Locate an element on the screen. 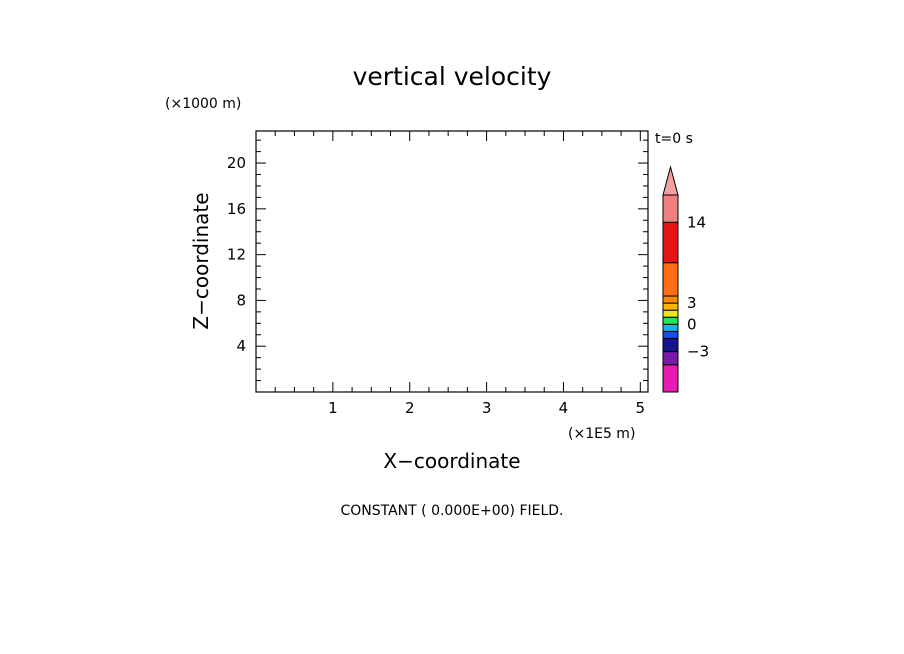 The height and width of the screenshot is (654, 904). x-tick-label: 5 is located at coordinates (641, 408).